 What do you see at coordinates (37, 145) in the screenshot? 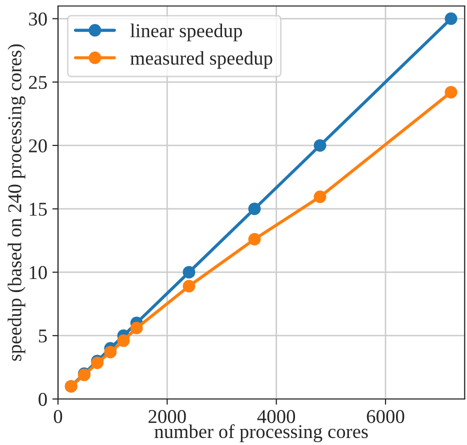
I see `y-tick-label: 20` at bounding box center [37, 145].